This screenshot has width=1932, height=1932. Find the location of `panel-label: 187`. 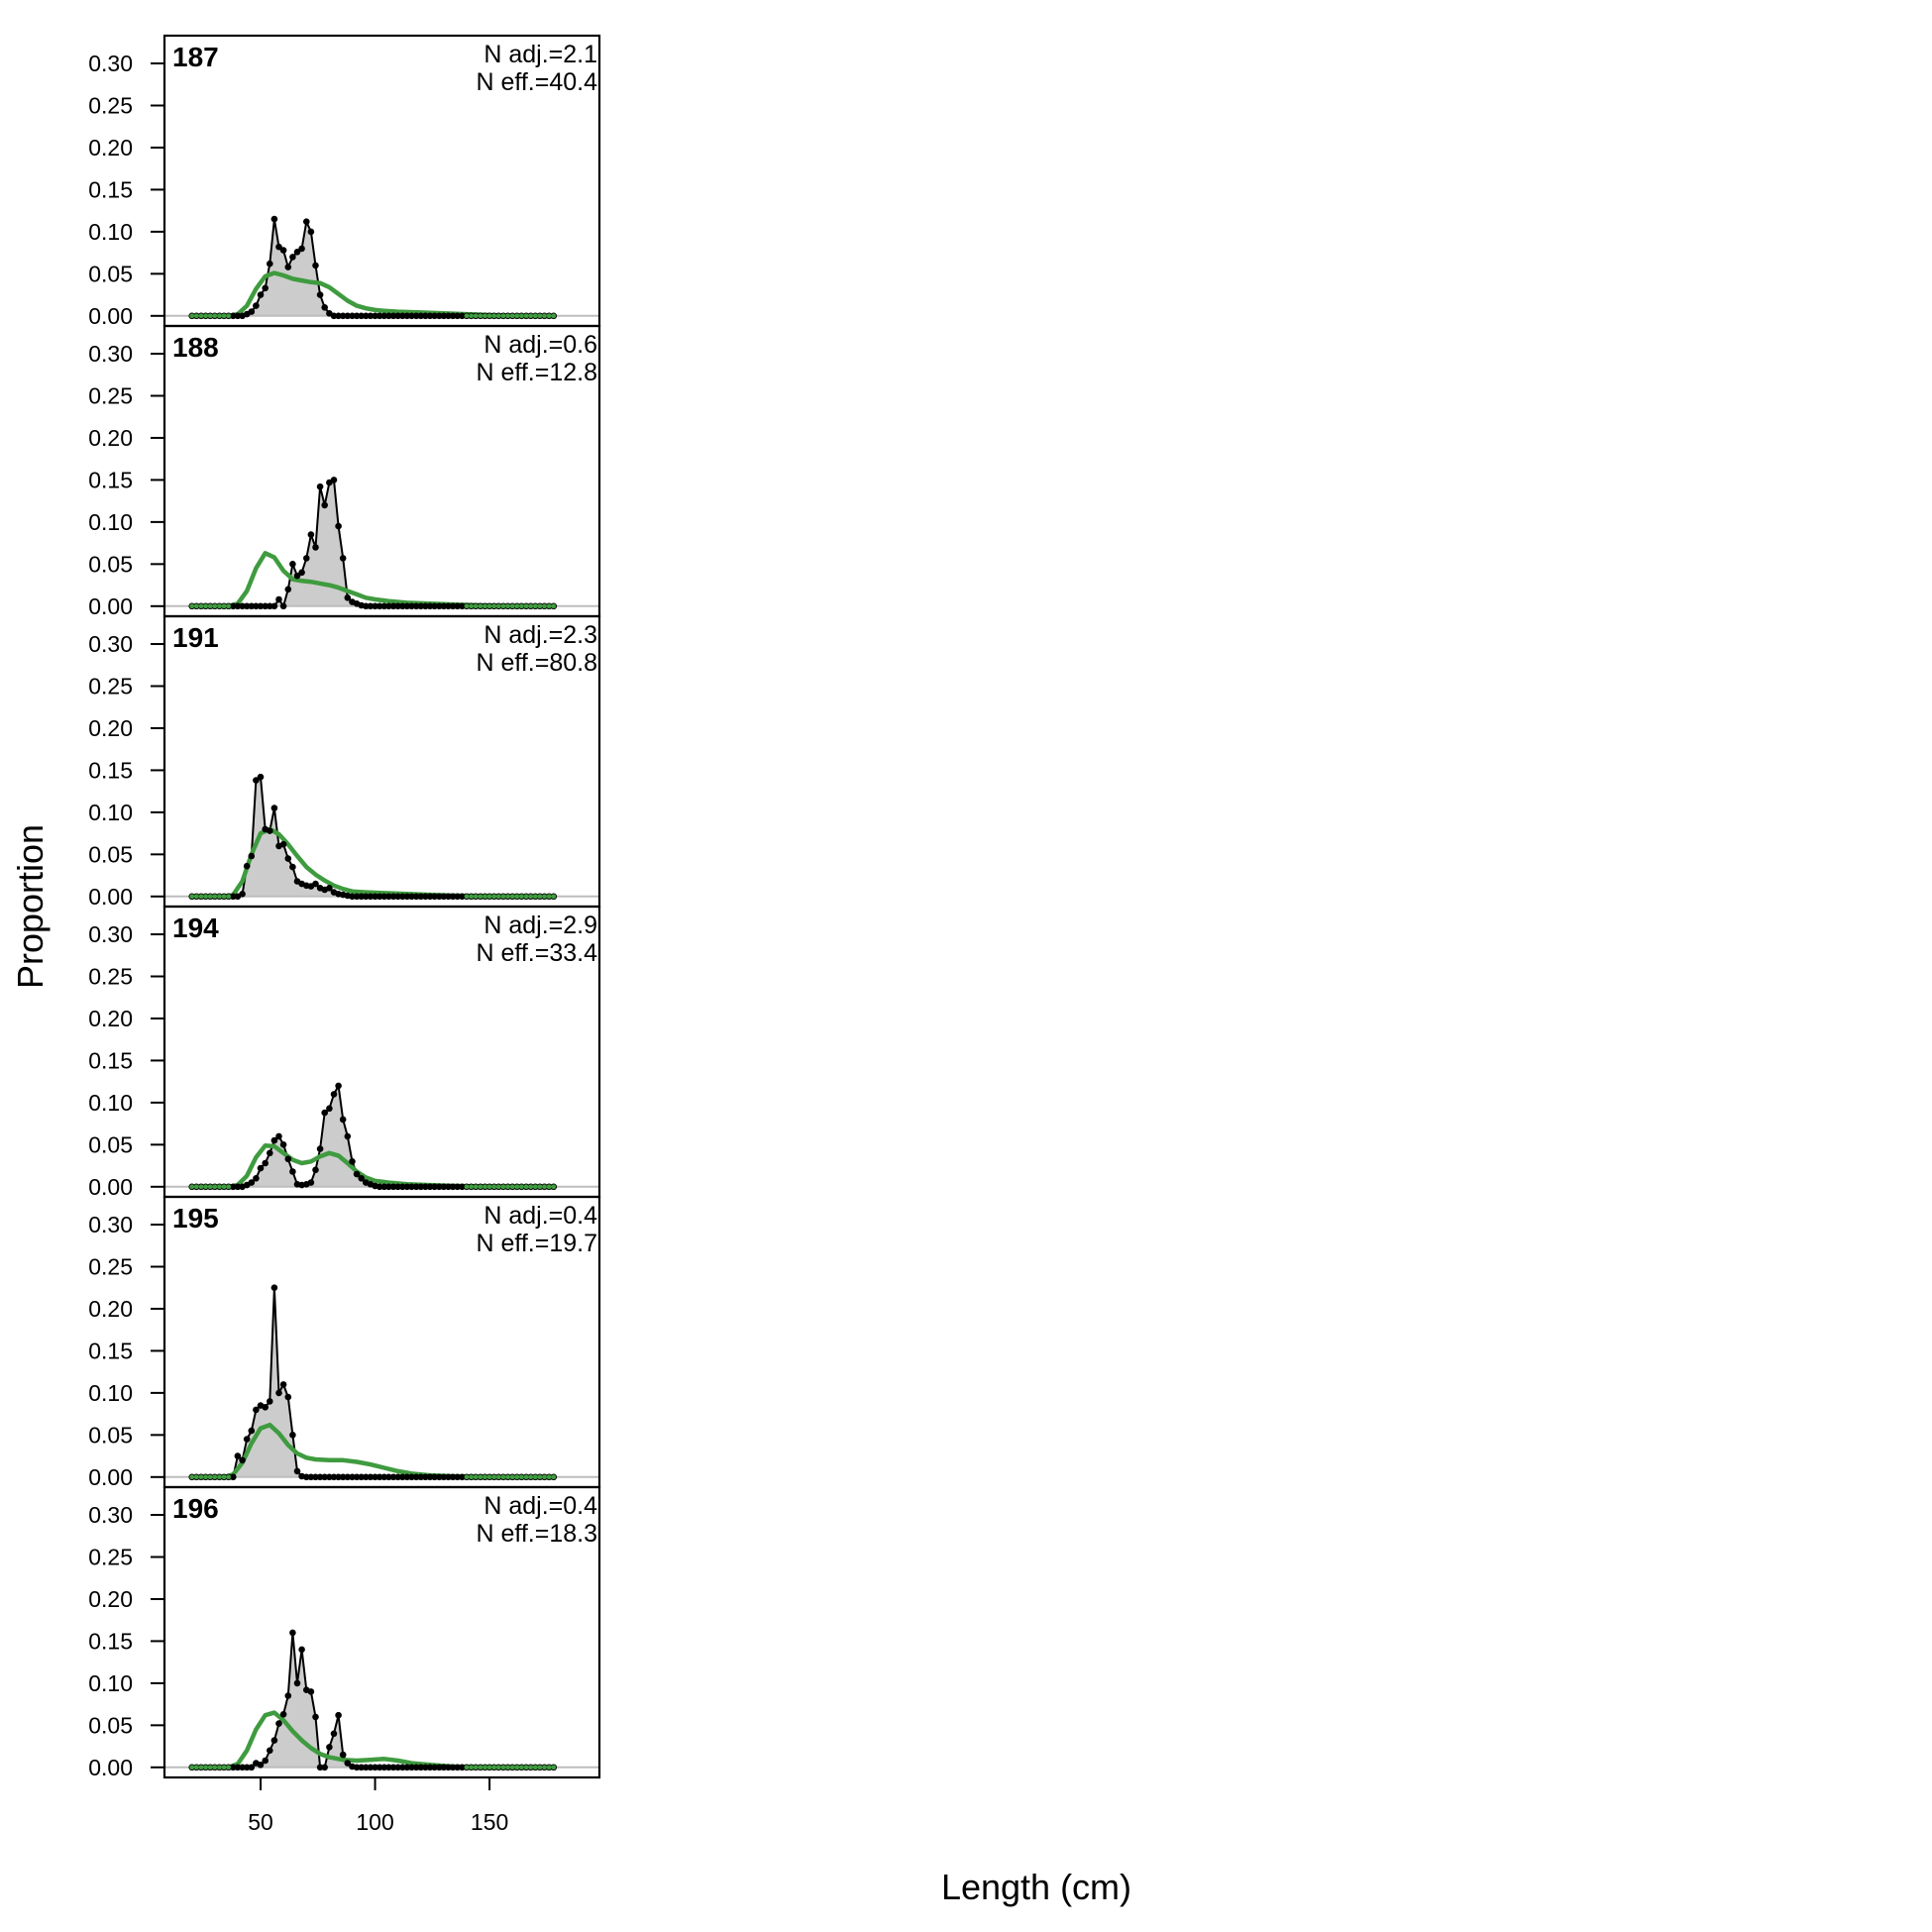

panel-label: 187 is located at coordinates (195, 57).